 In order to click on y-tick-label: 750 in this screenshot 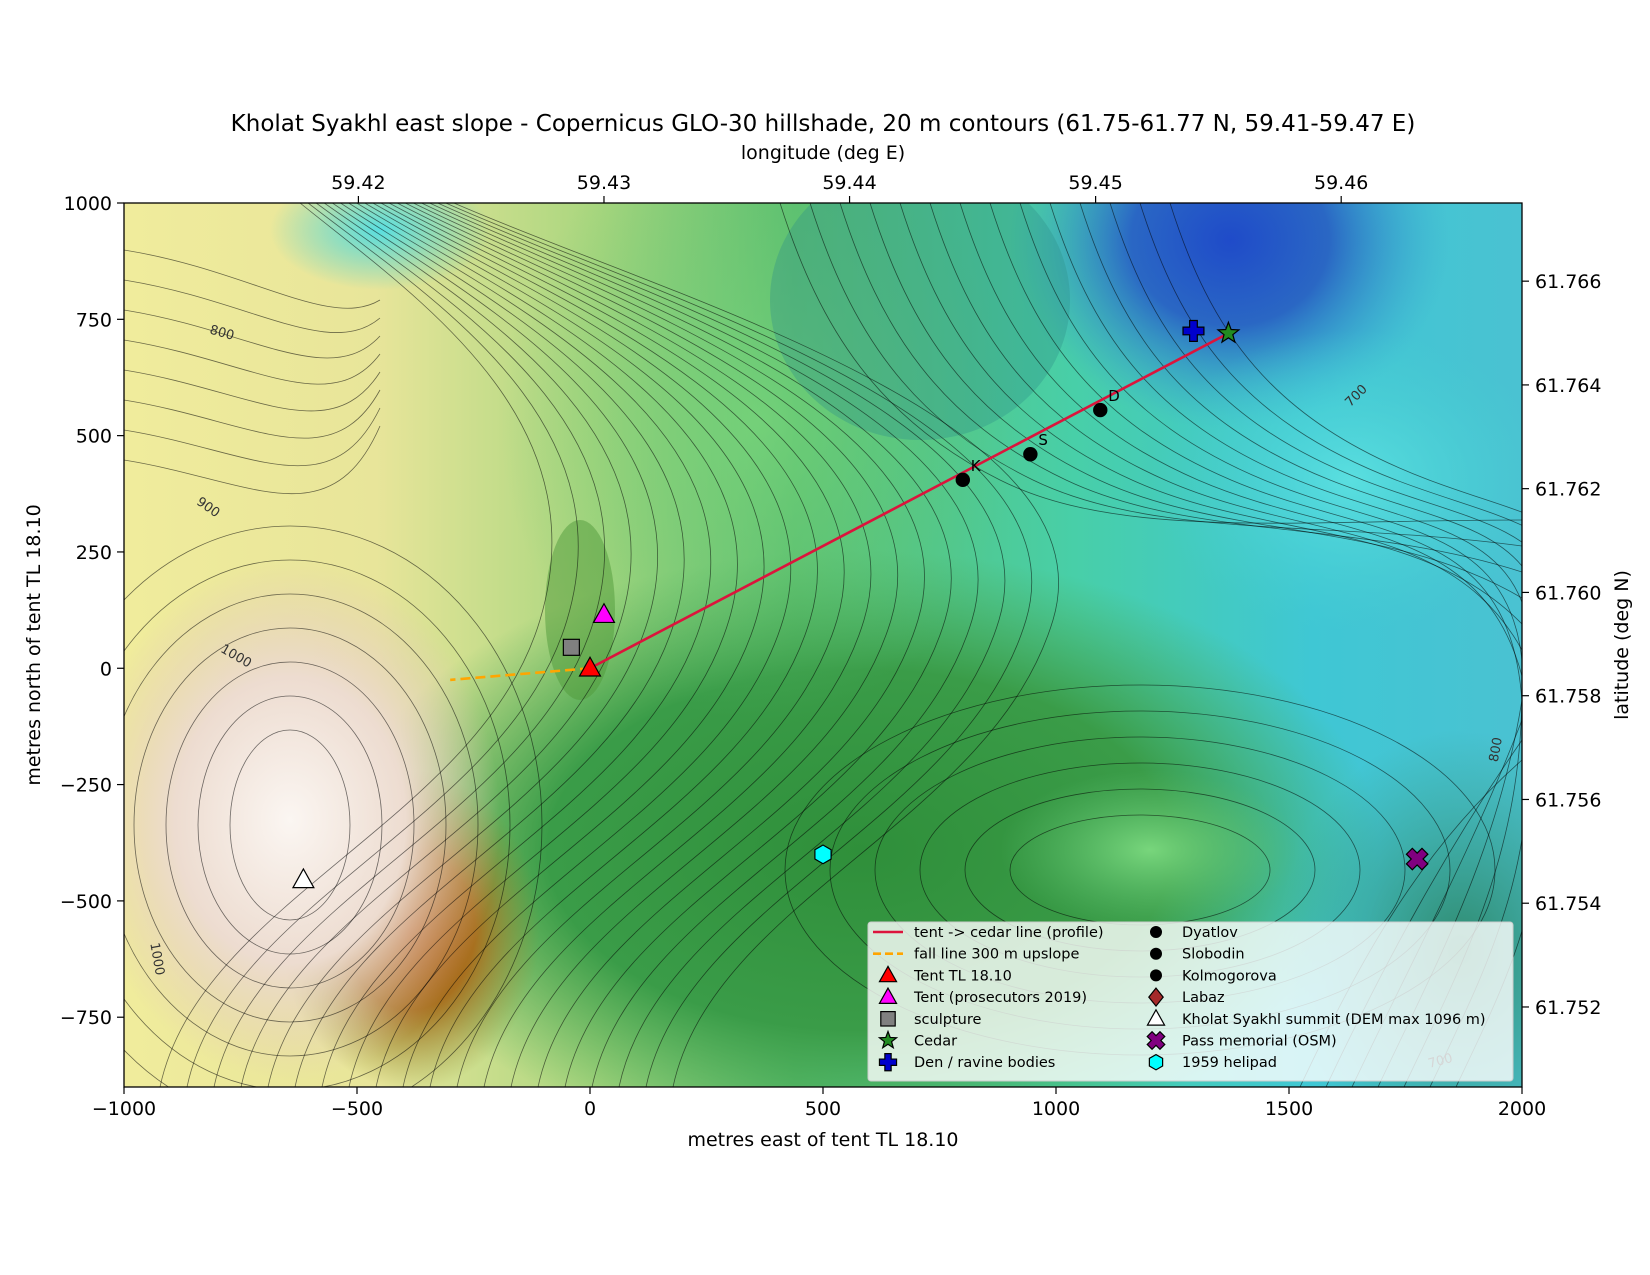, I will do `click(94, 320)`.